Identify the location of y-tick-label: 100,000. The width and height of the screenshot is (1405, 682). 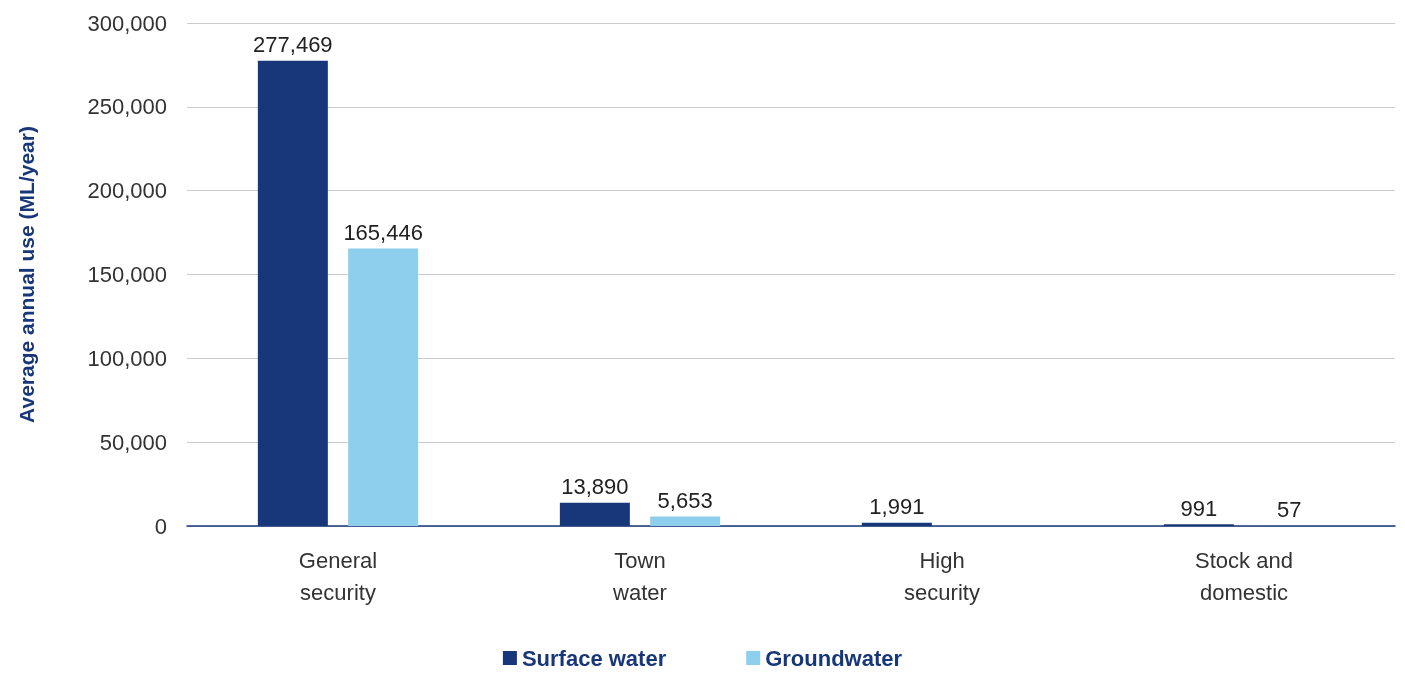
(127, 358).